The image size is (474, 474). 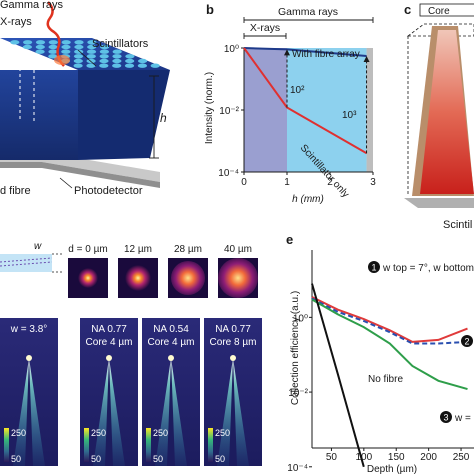 What do you see at coordinates (330, 182) in the screenshot?
I see `panel-b-xtick-2: 2` at bounding box center [330, 182].